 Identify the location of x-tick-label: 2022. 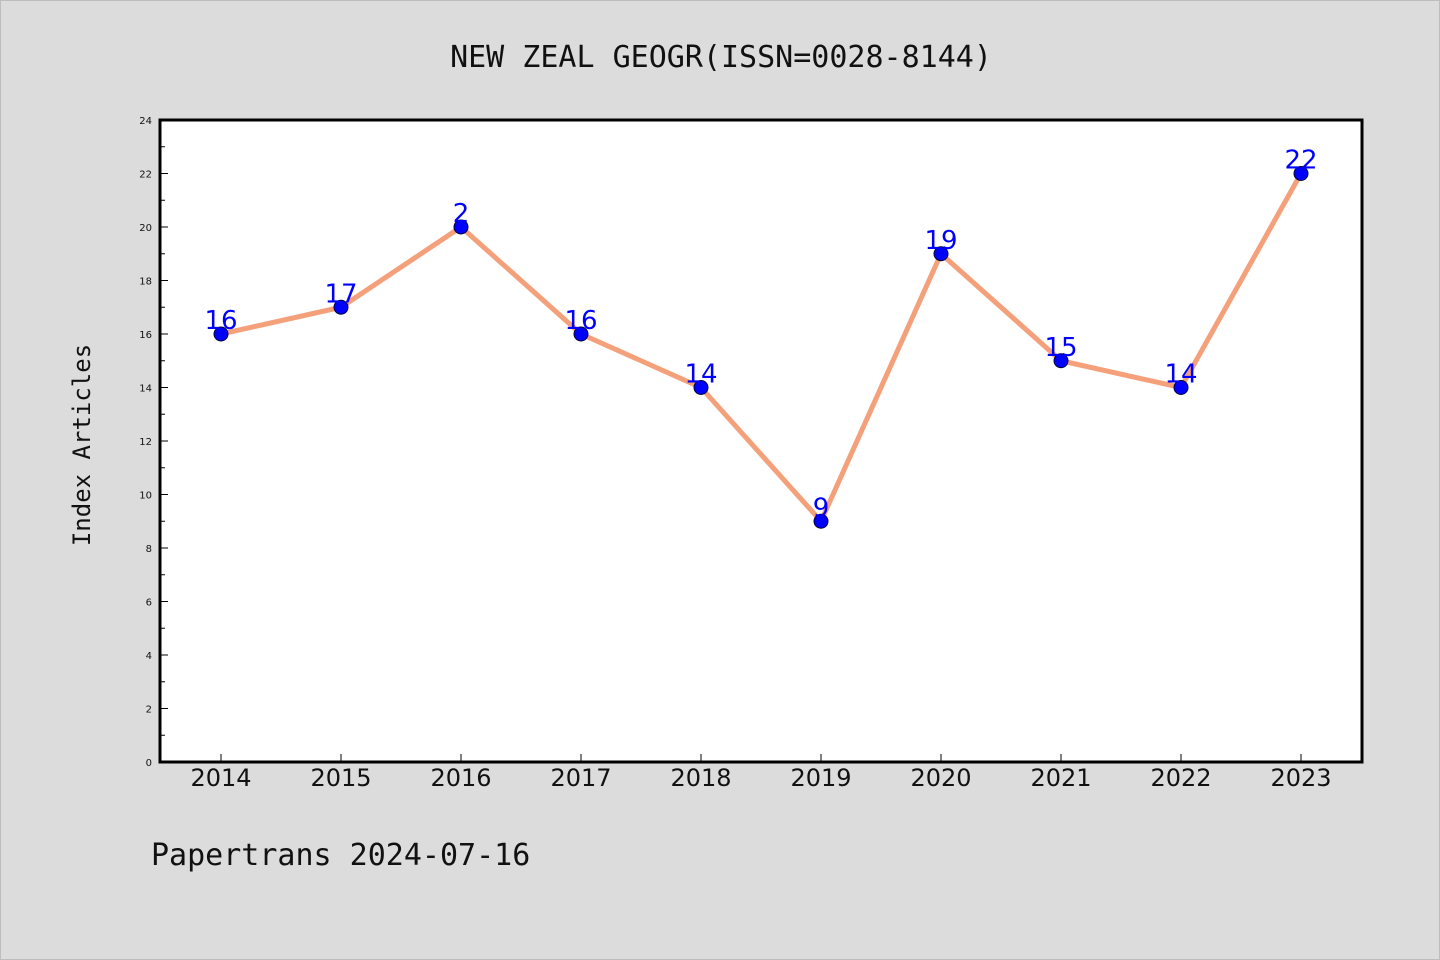
(1180, 778).